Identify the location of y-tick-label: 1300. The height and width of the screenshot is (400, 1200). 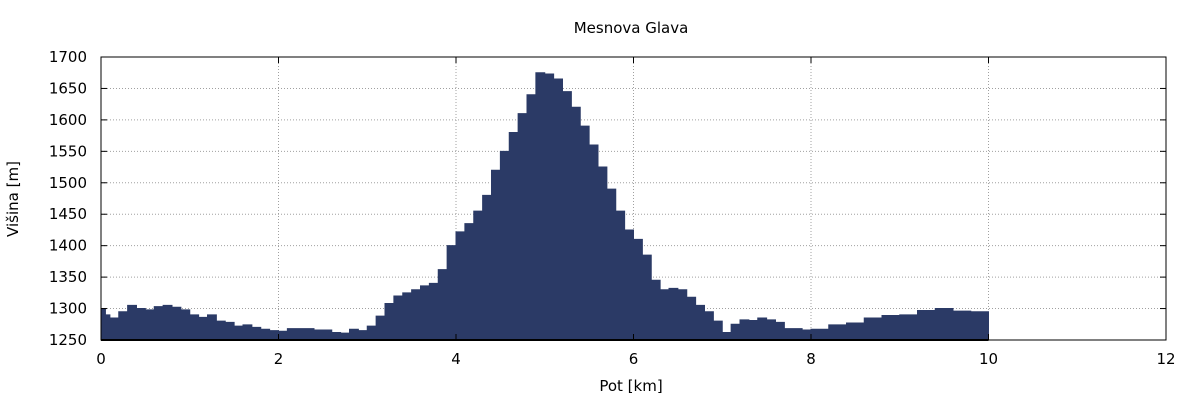
(68, 309).